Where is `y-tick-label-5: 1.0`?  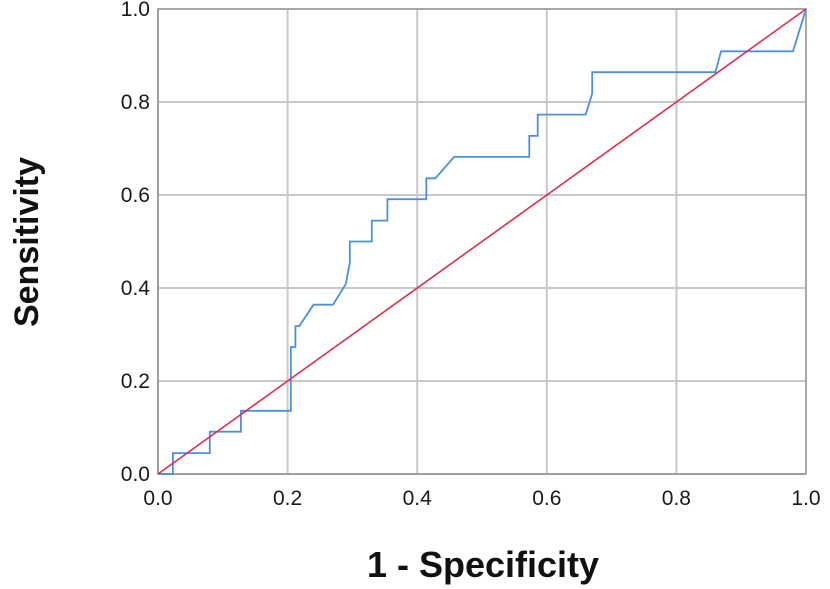 y-tick-label-5: 1.0 is located at coordinates (135, 10).